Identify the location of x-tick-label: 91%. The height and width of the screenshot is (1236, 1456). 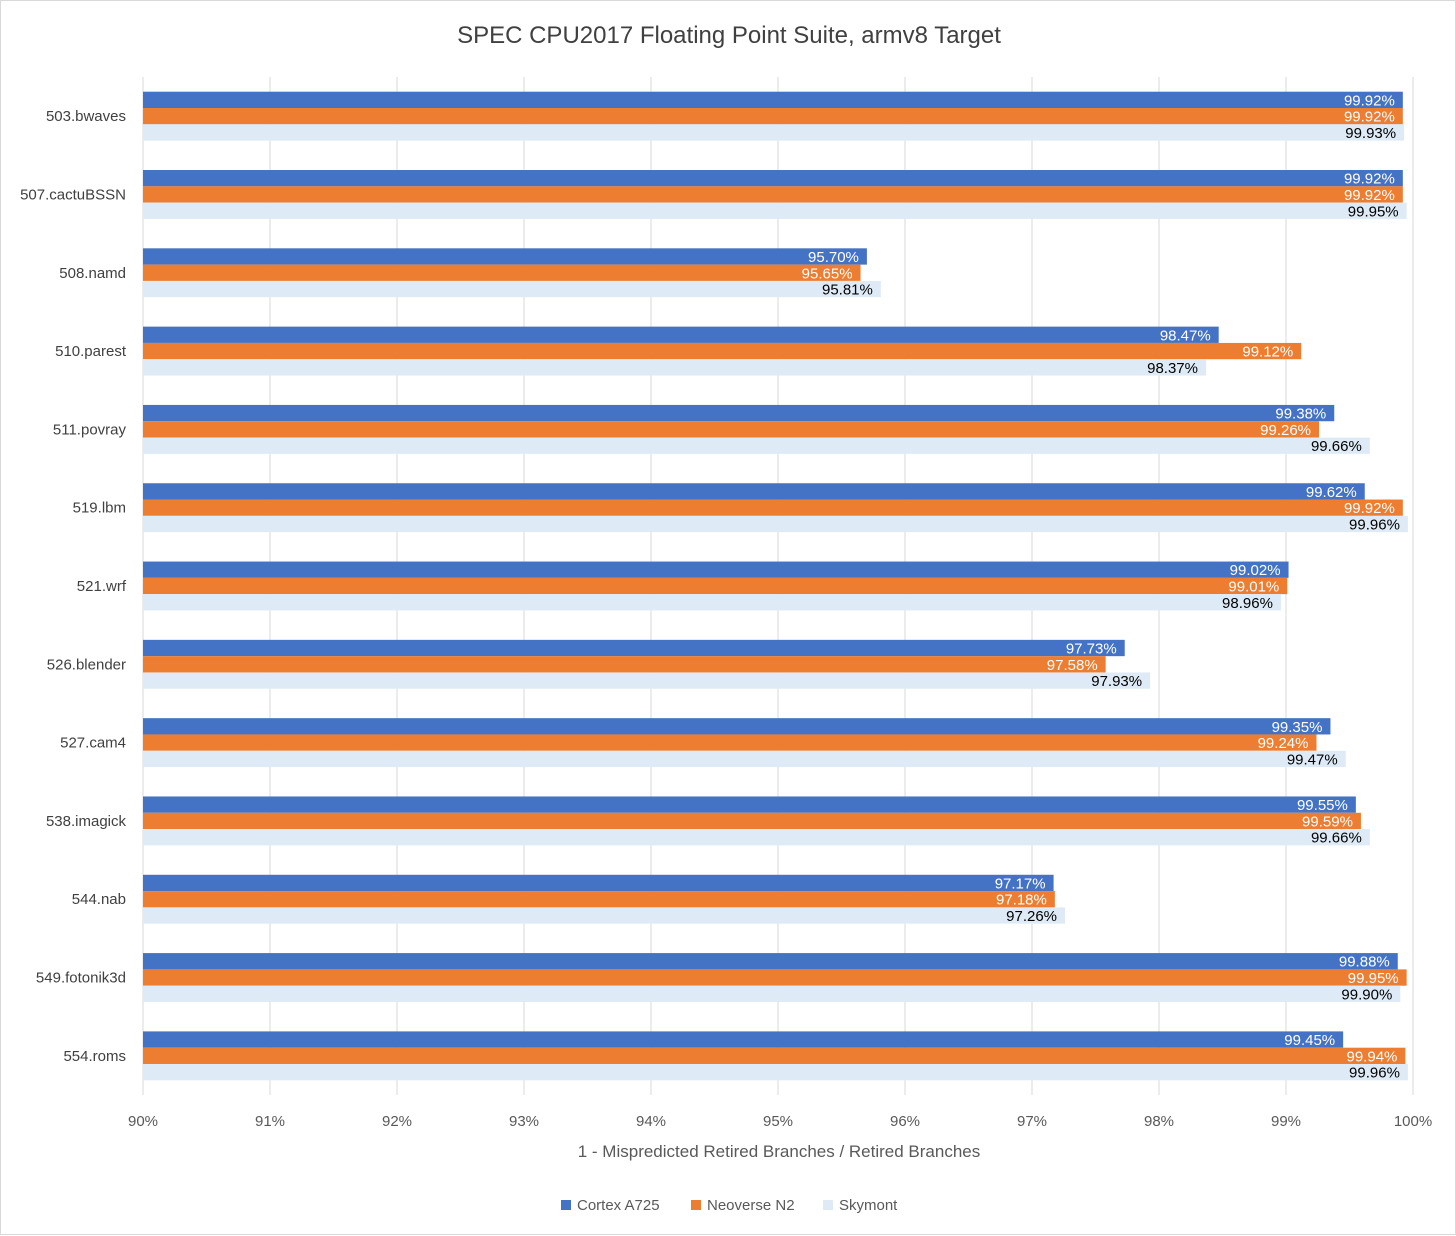
(270, 1121).